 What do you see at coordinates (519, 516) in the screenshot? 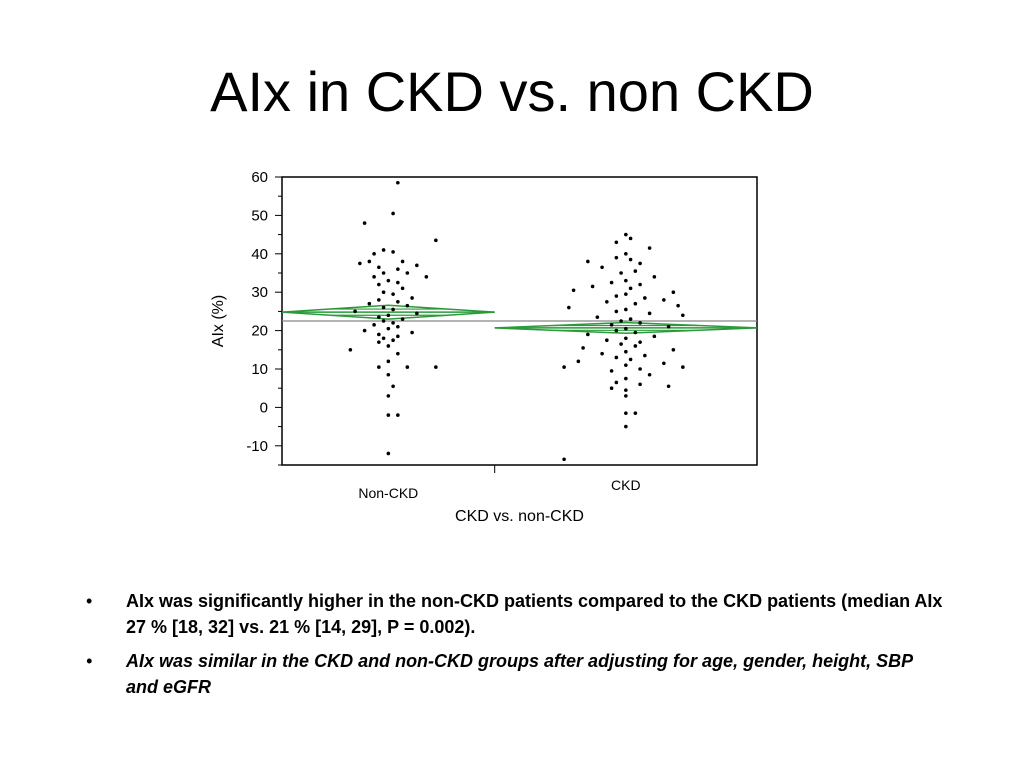
I see `x-axis-title: CKD vs. non-CKD` at bounding box center [519, 516].